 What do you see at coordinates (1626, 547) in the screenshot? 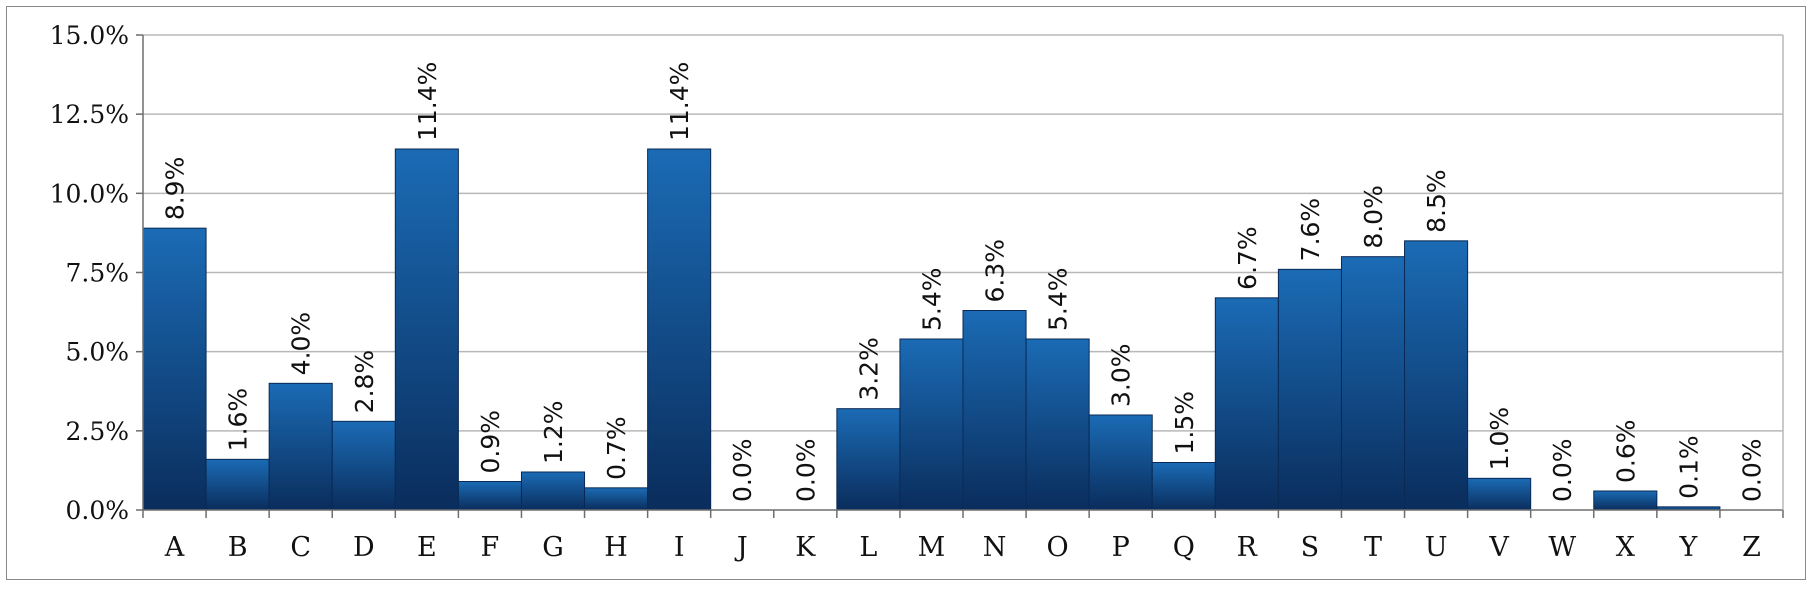
I see `x-tick-label: X` at bounding box center [1626, 547].